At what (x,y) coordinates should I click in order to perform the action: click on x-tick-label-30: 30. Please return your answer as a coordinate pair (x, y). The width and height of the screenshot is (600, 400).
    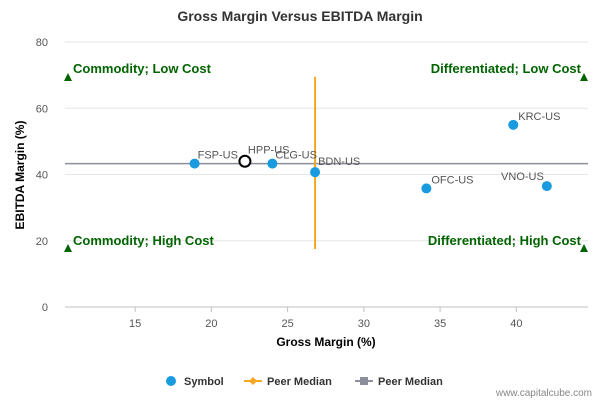
    Looking at the image, I should click on (364, 324).